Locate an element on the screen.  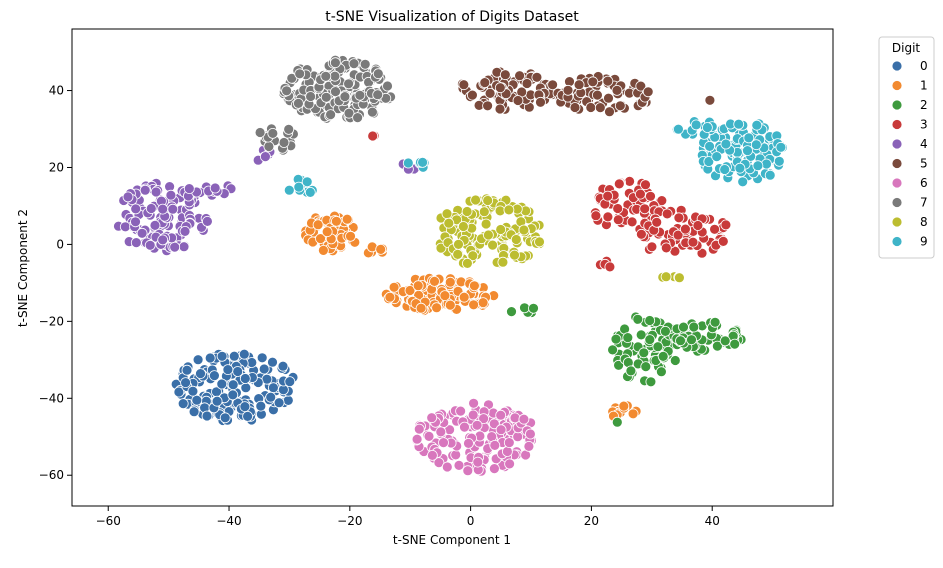
legend-label-digit-3: 3 is located at coordinates (924, 125).